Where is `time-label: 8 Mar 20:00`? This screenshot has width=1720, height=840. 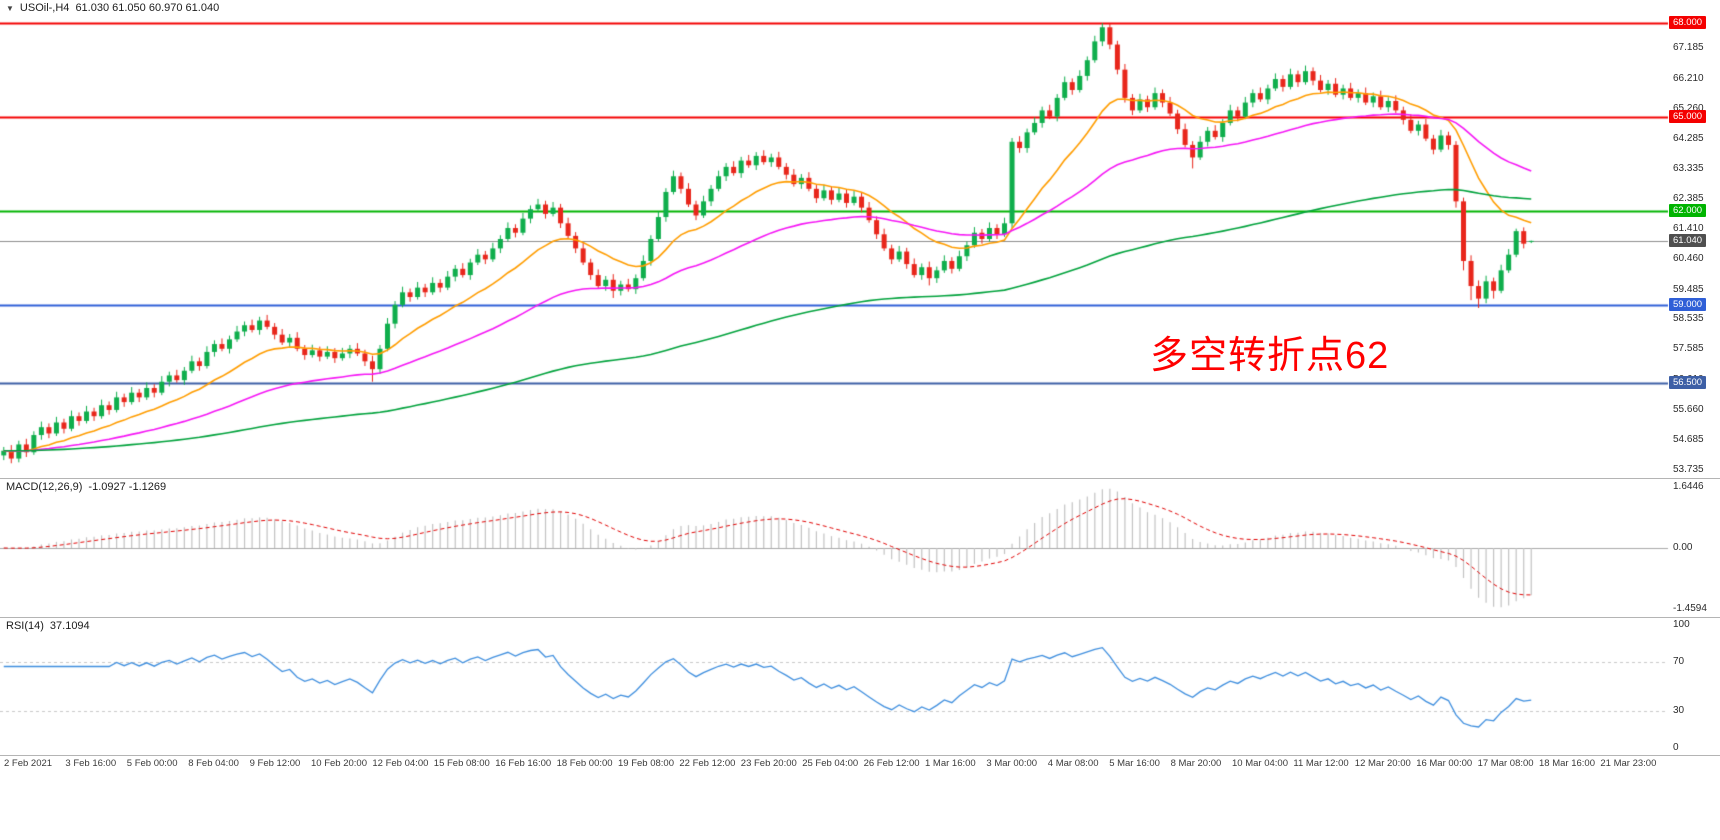 time-label: 8 Mar 20:00 is located at coordinates (1196, 763).